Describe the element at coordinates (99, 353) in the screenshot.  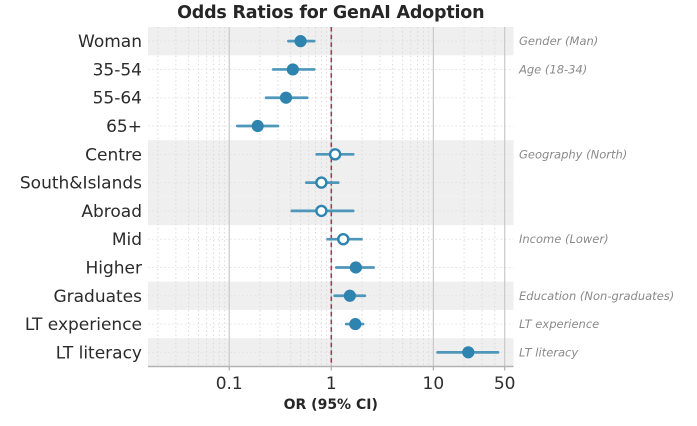
I see `y-category-label: LT literacy` at that location.